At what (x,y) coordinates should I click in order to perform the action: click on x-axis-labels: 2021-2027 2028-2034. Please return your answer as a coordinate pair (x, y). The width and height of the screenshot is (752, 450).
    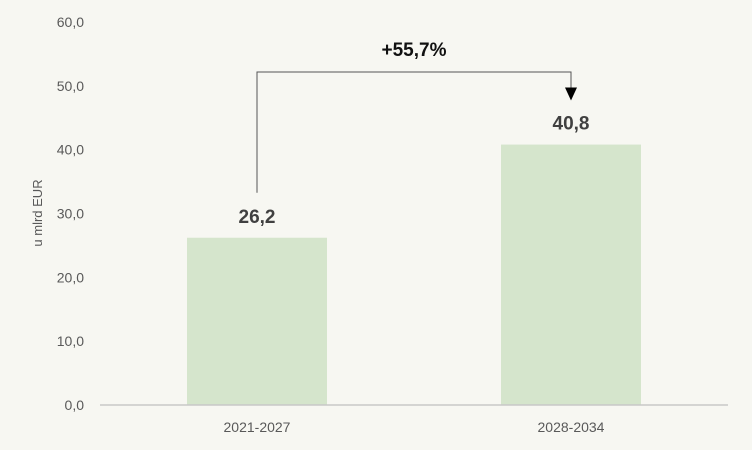
    Looking at the image, I should click on (414, 427).